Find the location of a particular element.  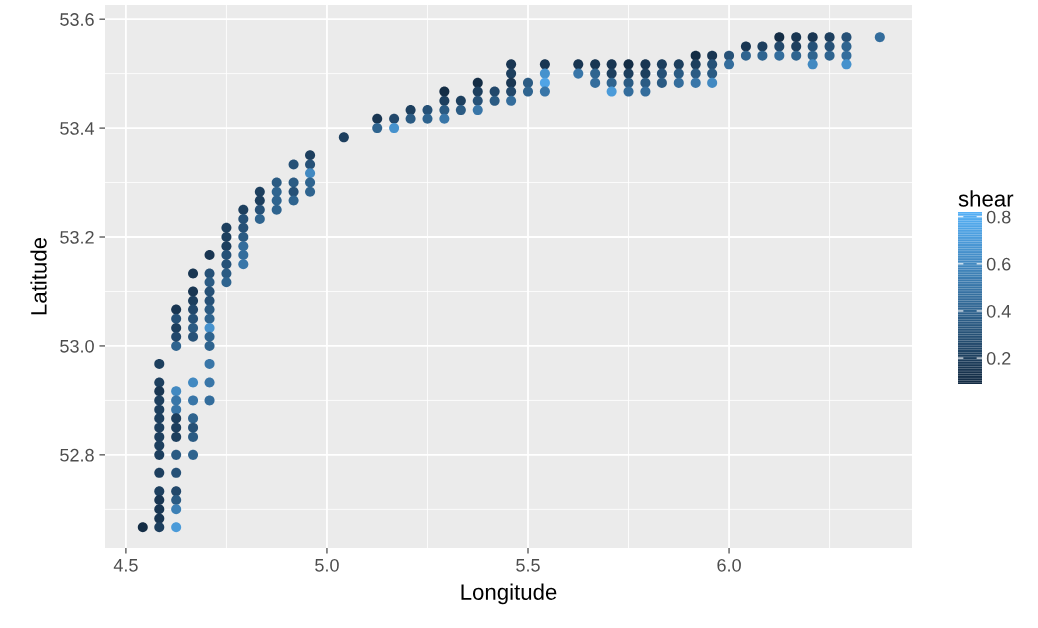

x-tick-label: 4.5 is located at coordinates (125, 565).